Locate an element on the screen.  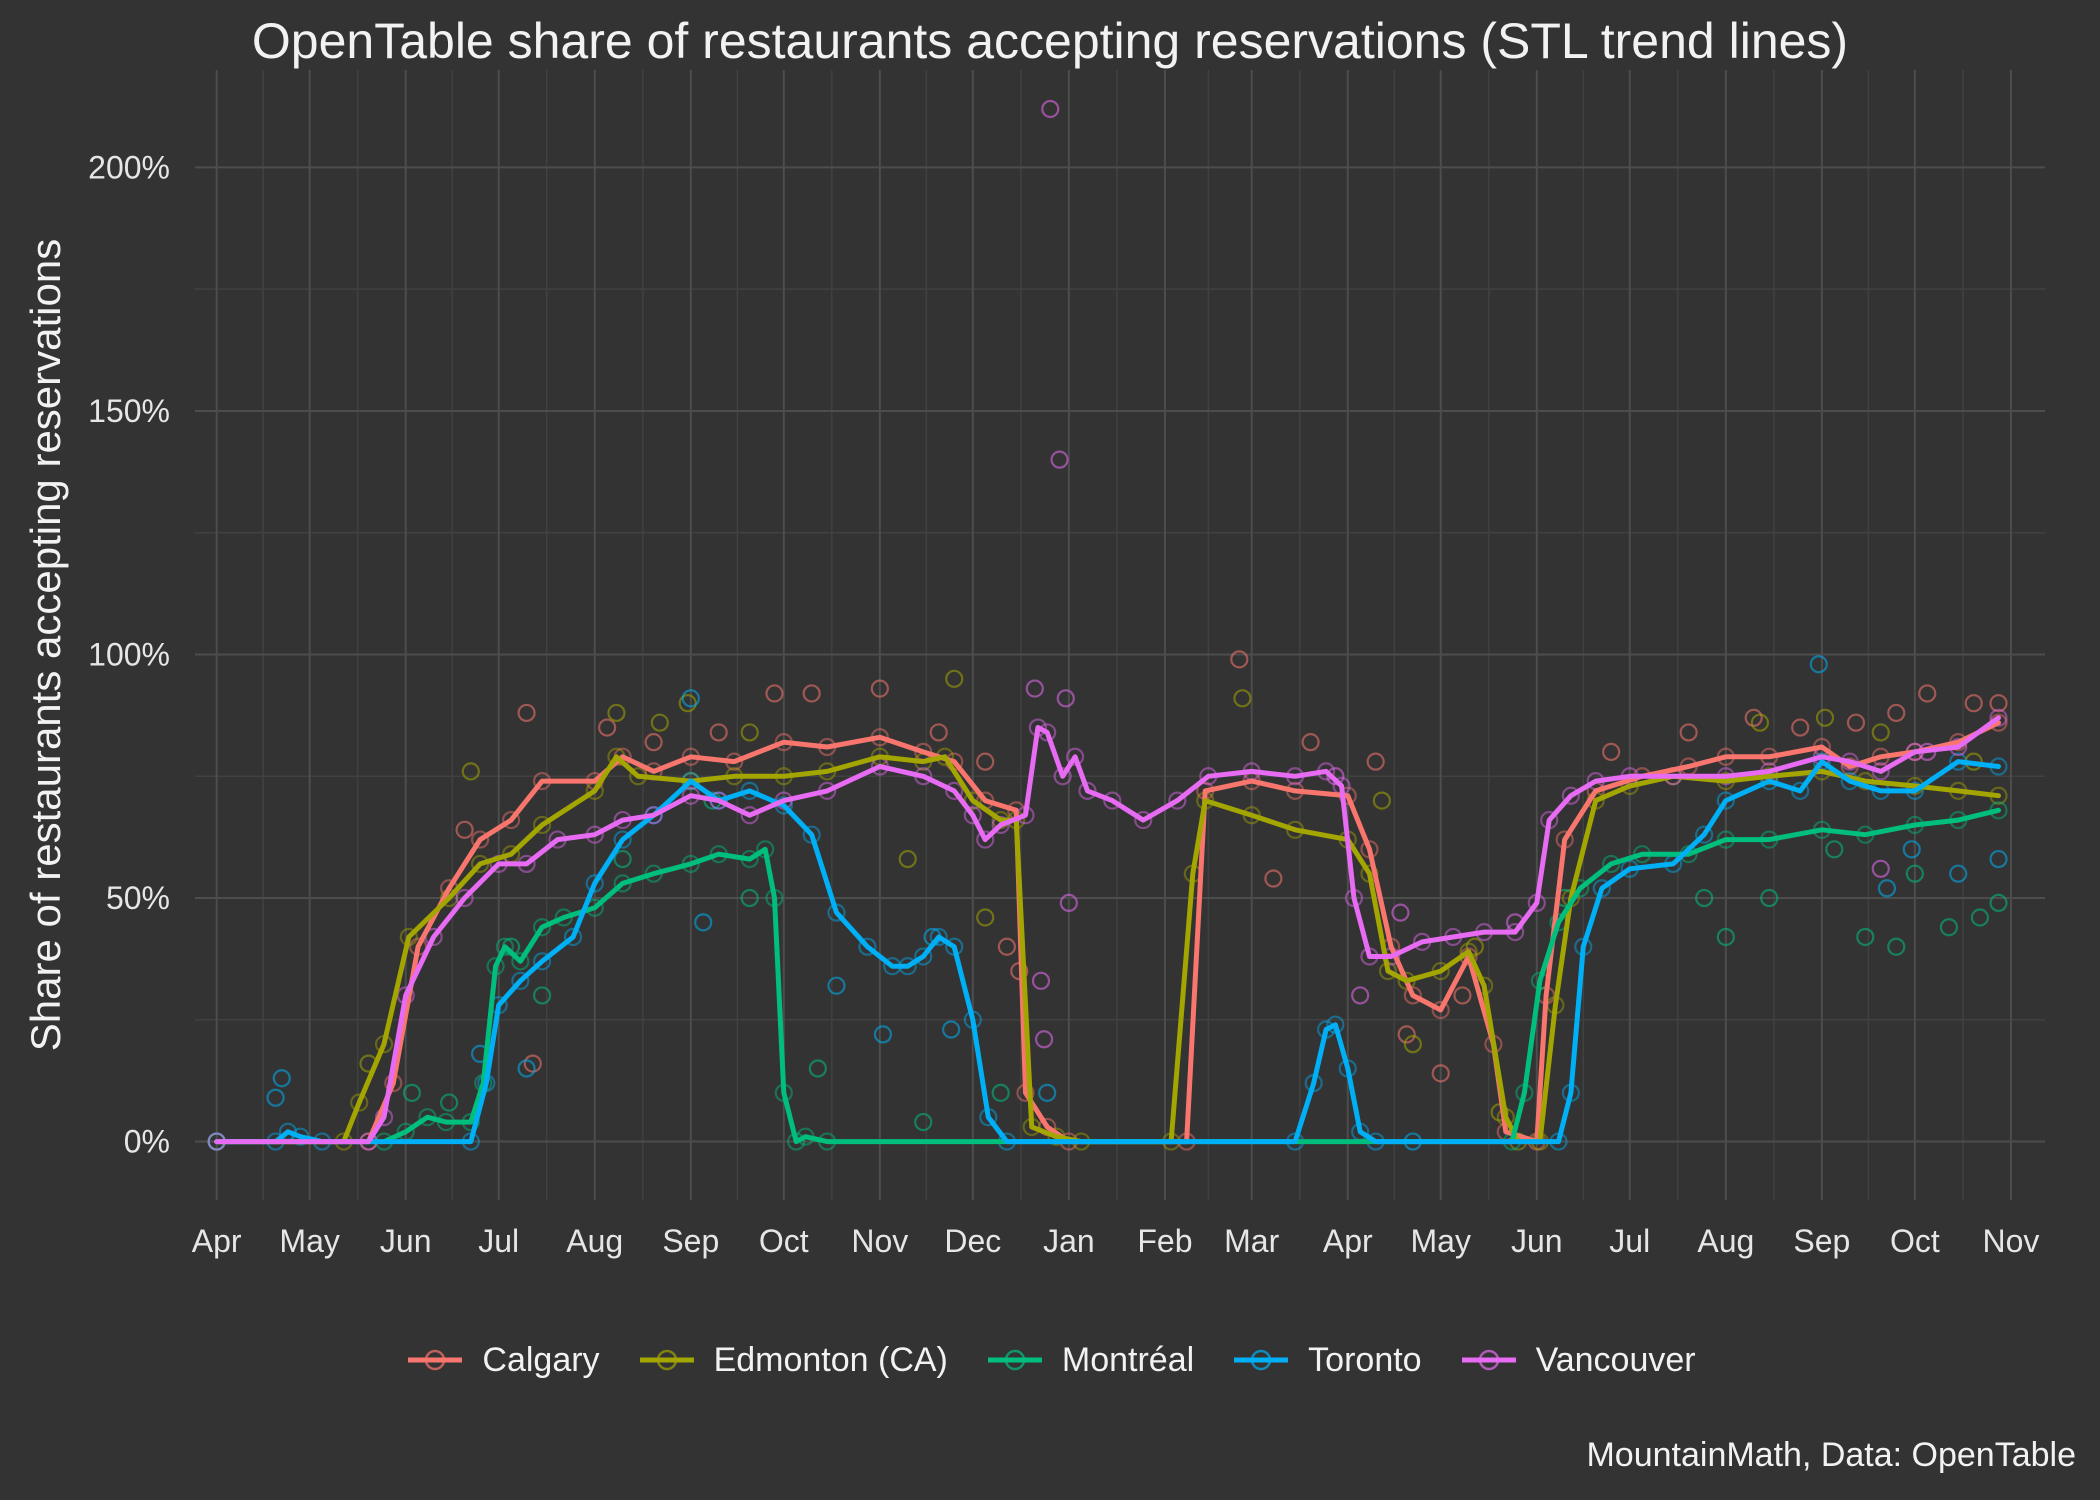
x-tick-label: Nov is located at coordinates (2010, 1241).